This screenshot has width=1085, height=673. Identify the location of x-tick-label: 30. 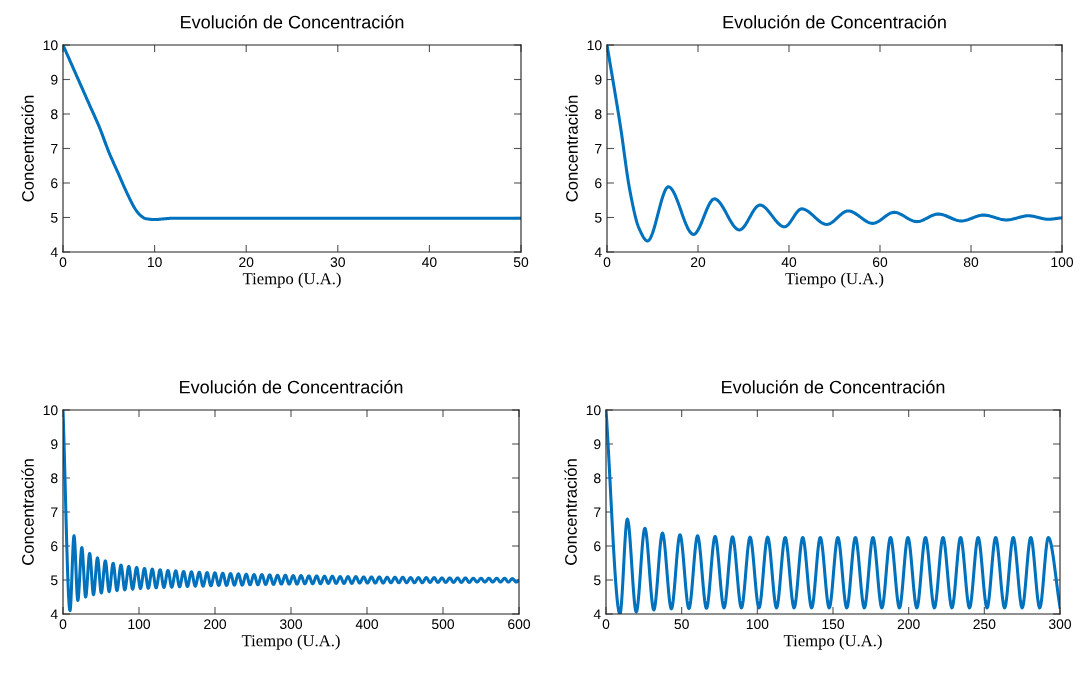
(337, 262).